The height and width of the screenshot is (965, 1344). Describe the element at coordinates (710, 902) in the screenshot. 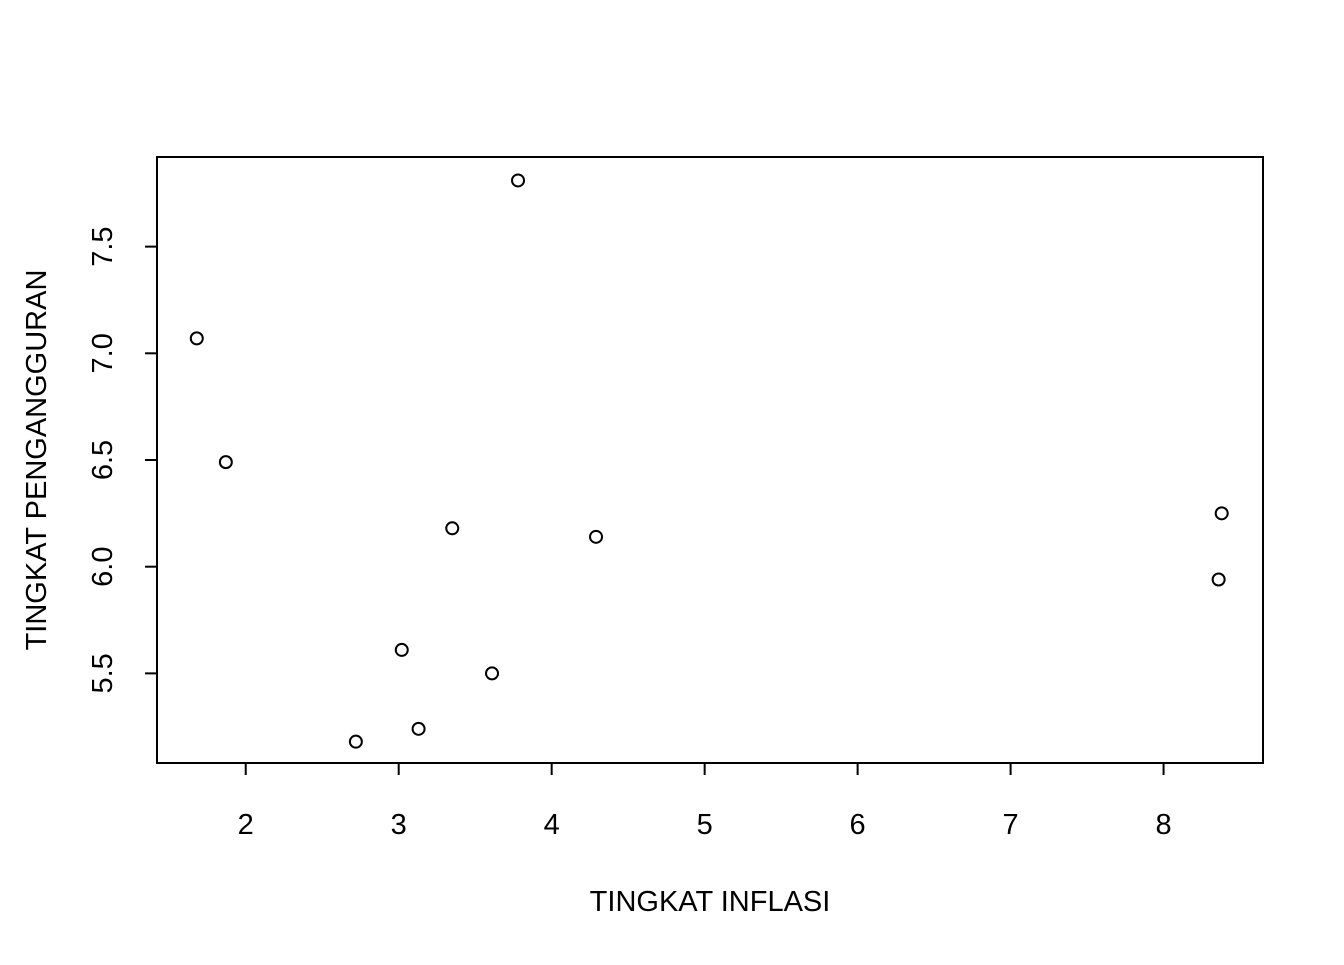

I see `x-axis-label: TINGKAT INFLASI` at that location.